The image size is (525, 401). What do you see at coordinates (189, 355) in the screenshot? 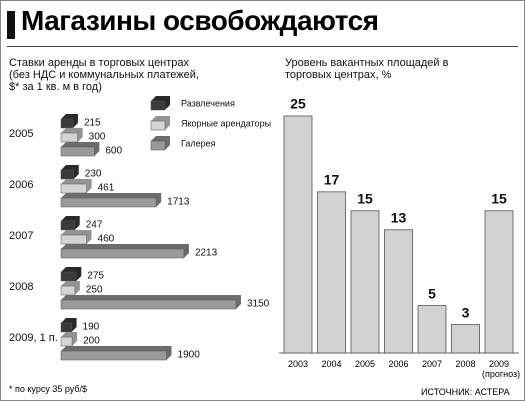
I see `value-label: 1900` at bounding box center [189, 355].